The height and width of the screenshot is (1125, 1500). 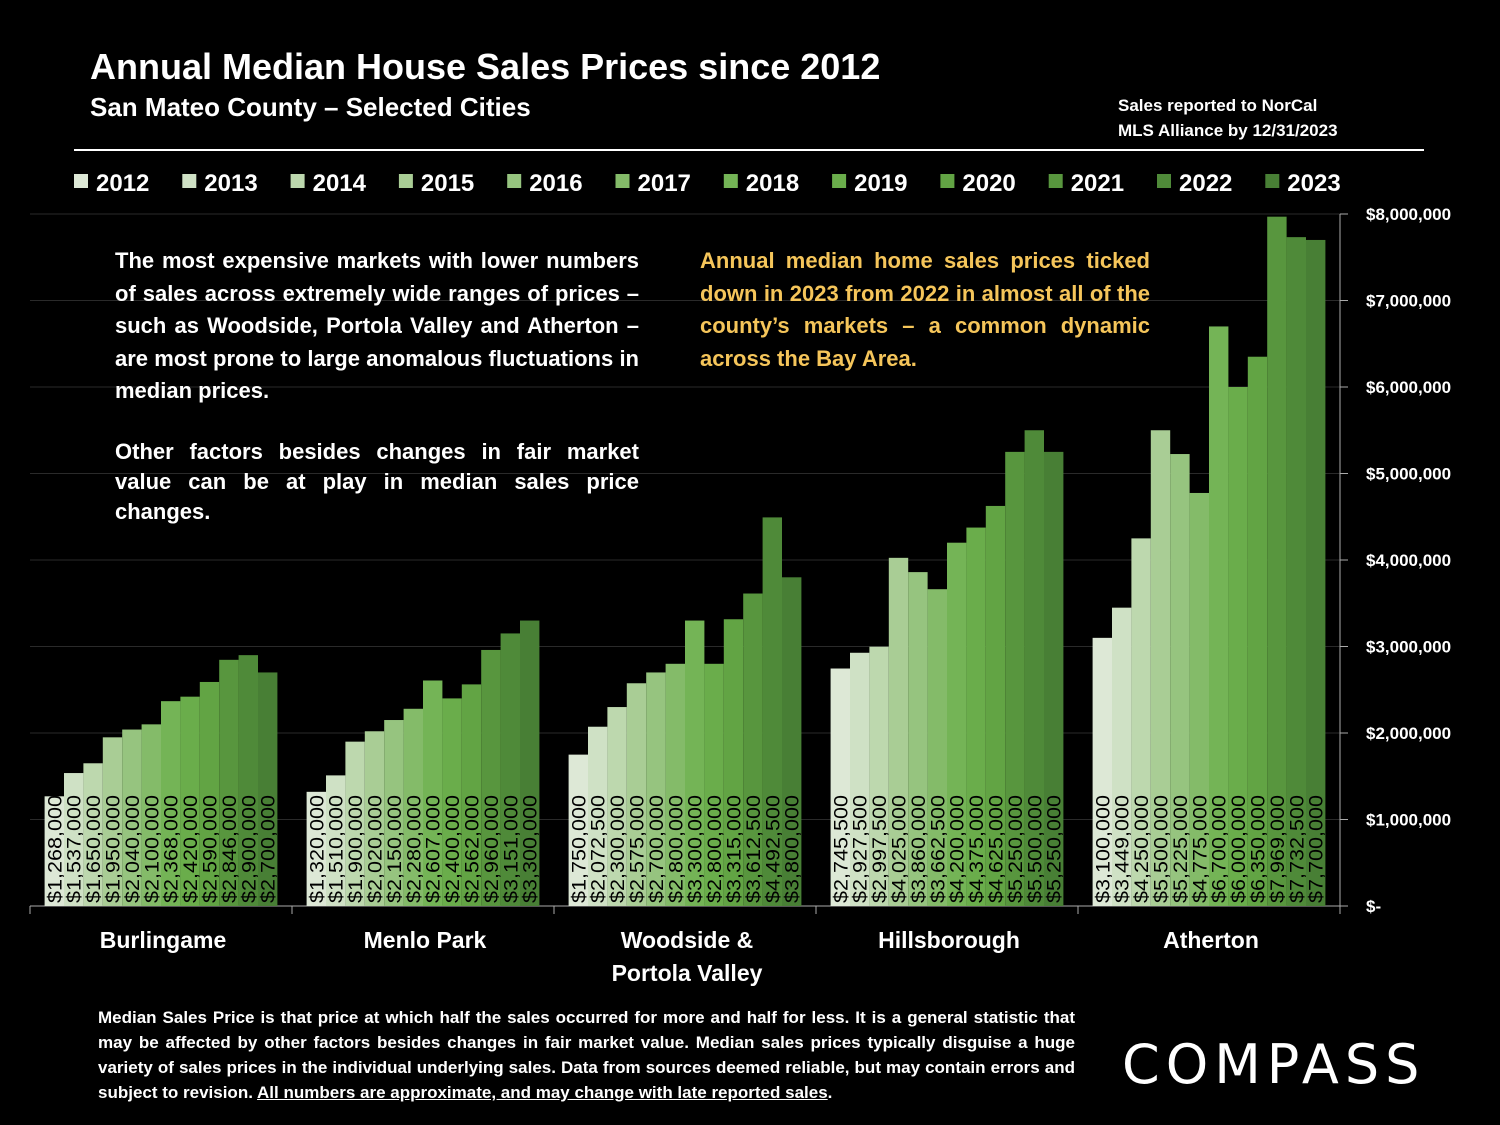 What do you see at coordinates (1211, 940) in the screenshot?
I see `x-category-label: Atherton` at bounding box center [1211, 940].